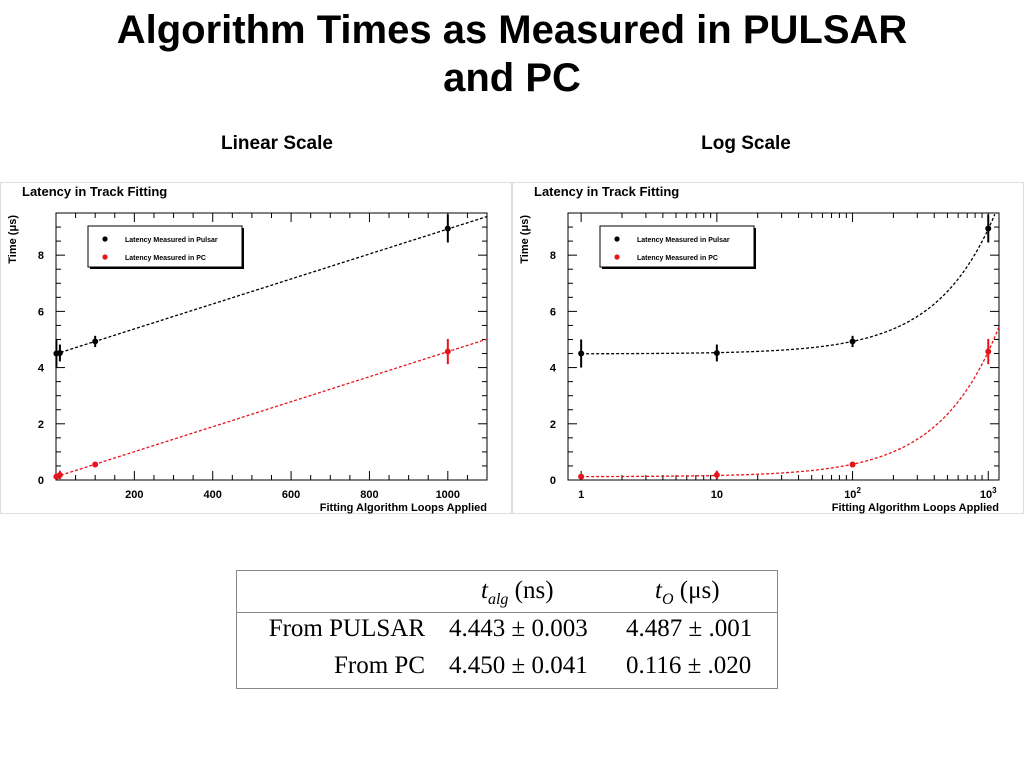 The height and width of the screenshot is (768, 1024). I want to click on table-header-to: tO (μs), so click(687, 593).